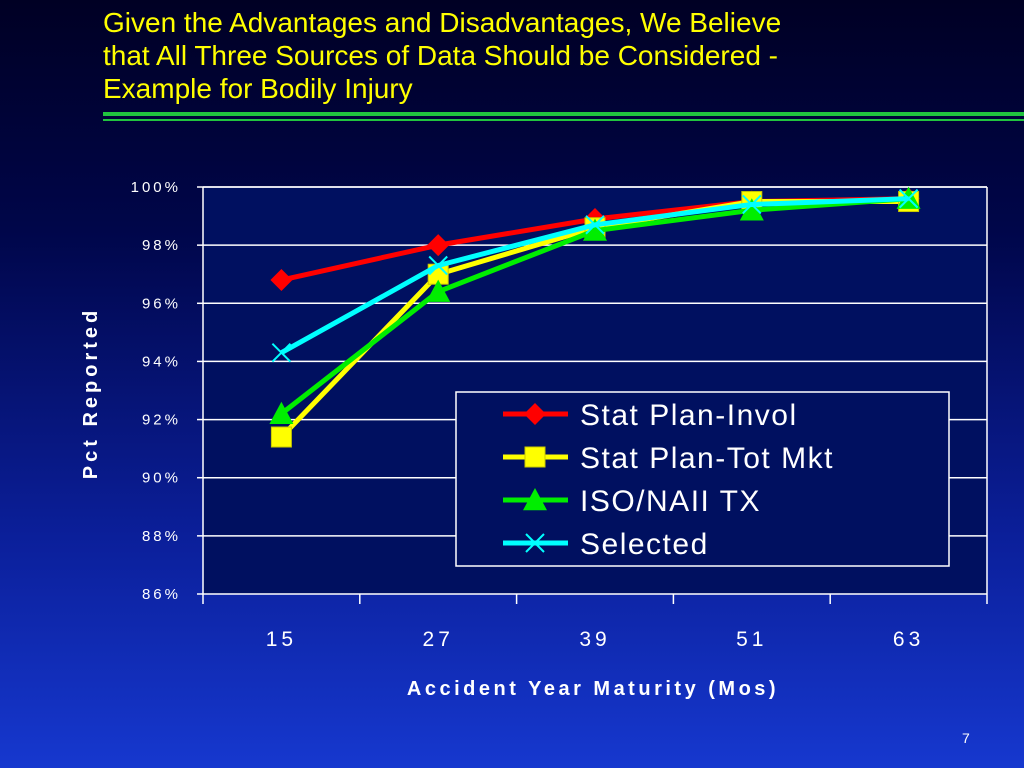 This screenshot has height=768, width=1024. I want to click on legend-label-4: Selected, so click(644, 544).